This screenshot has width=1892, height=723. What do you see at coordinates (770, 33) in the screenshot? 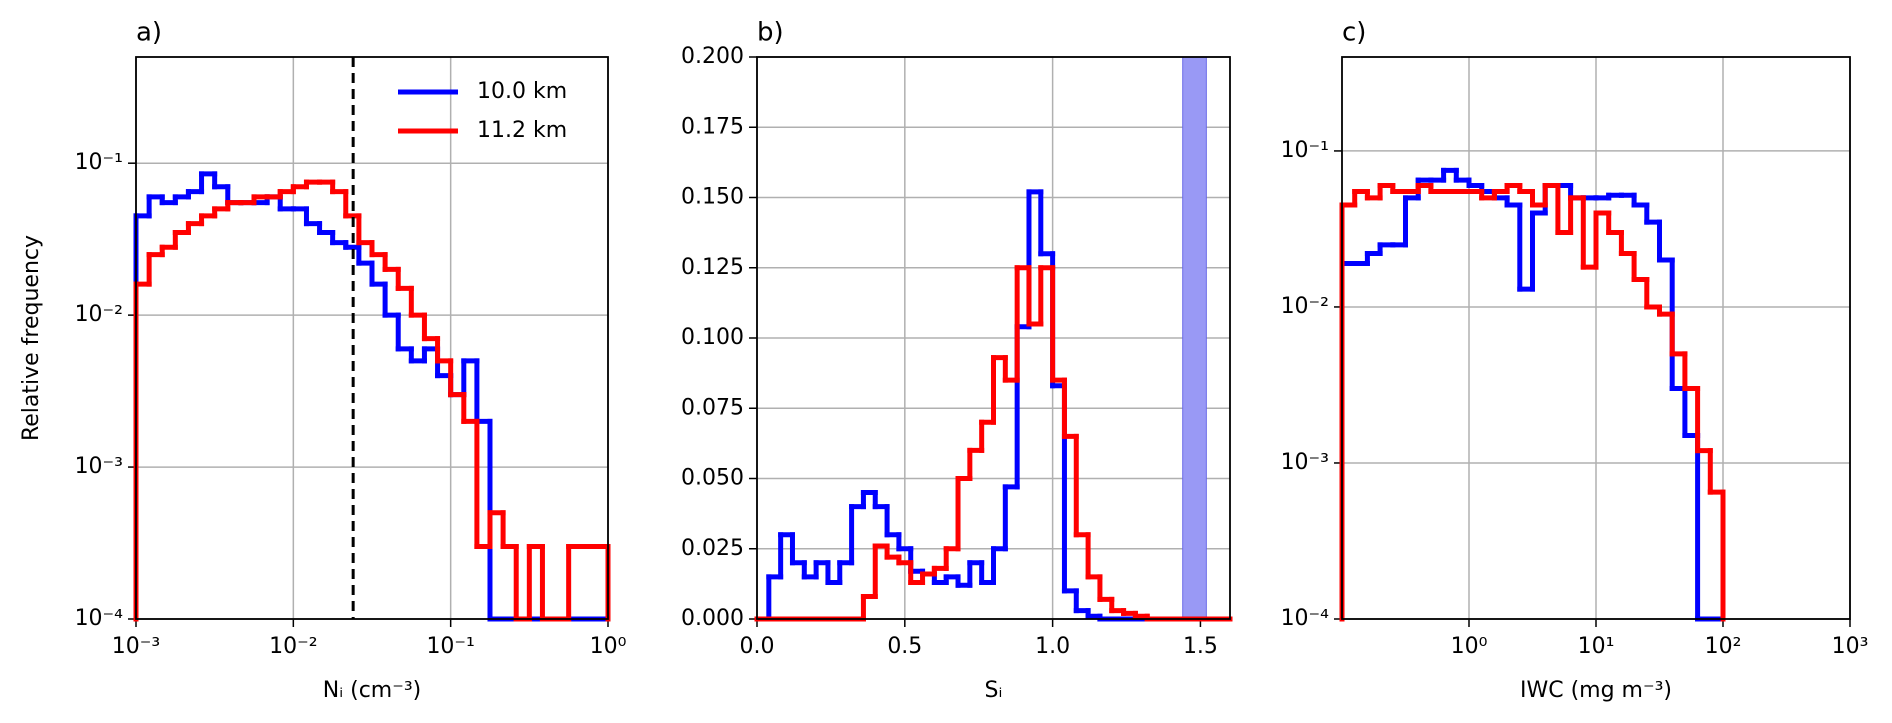
I see `panel-label: b)` at bounding box center [770, 33].